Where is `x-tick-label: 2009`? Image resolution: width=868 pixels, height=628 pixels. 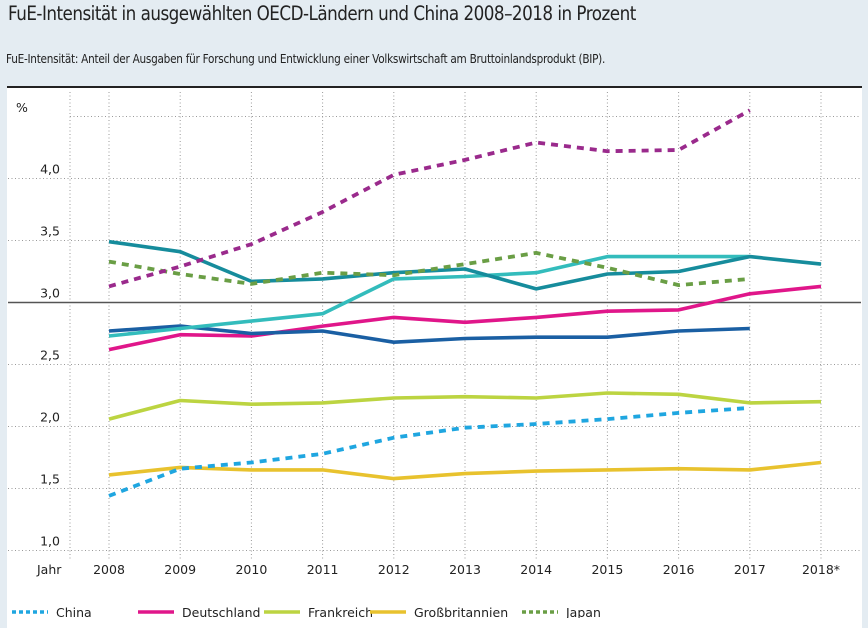
x-tick-label: 2009 is located at coordinates (180, 569).